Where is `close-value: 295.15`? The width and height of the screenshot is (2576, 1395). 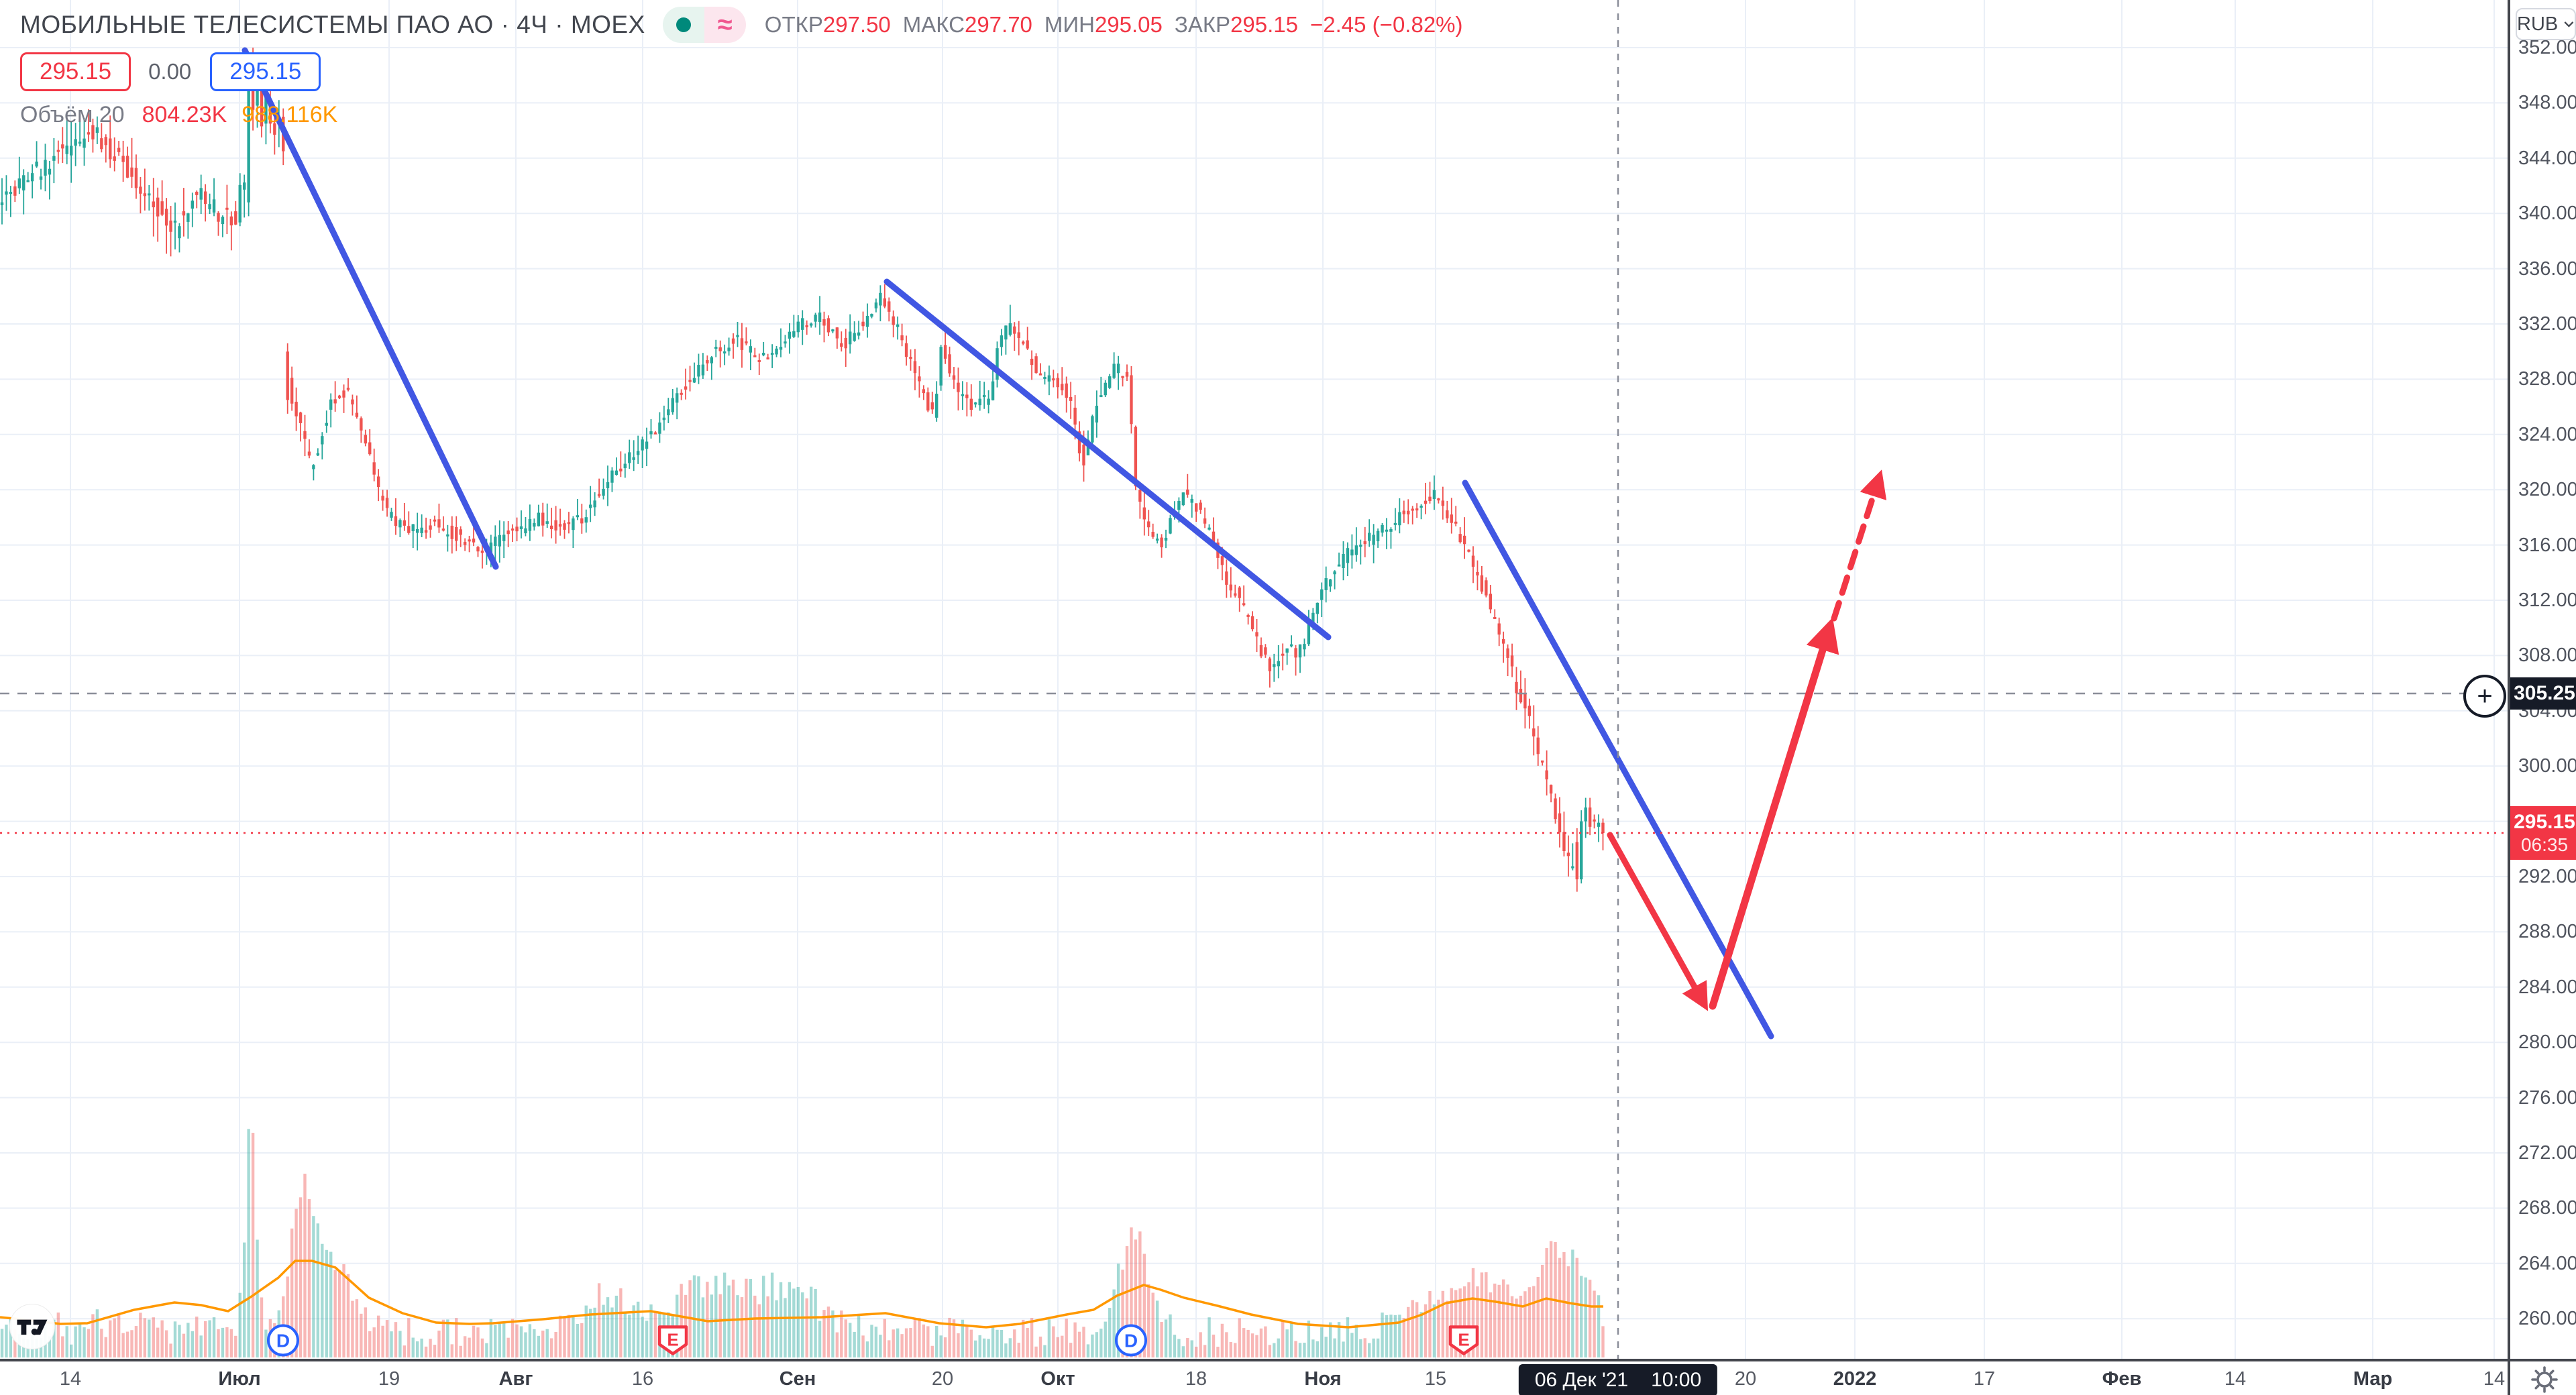
close-value: 295.15 is located at coordinates (1264, 25).